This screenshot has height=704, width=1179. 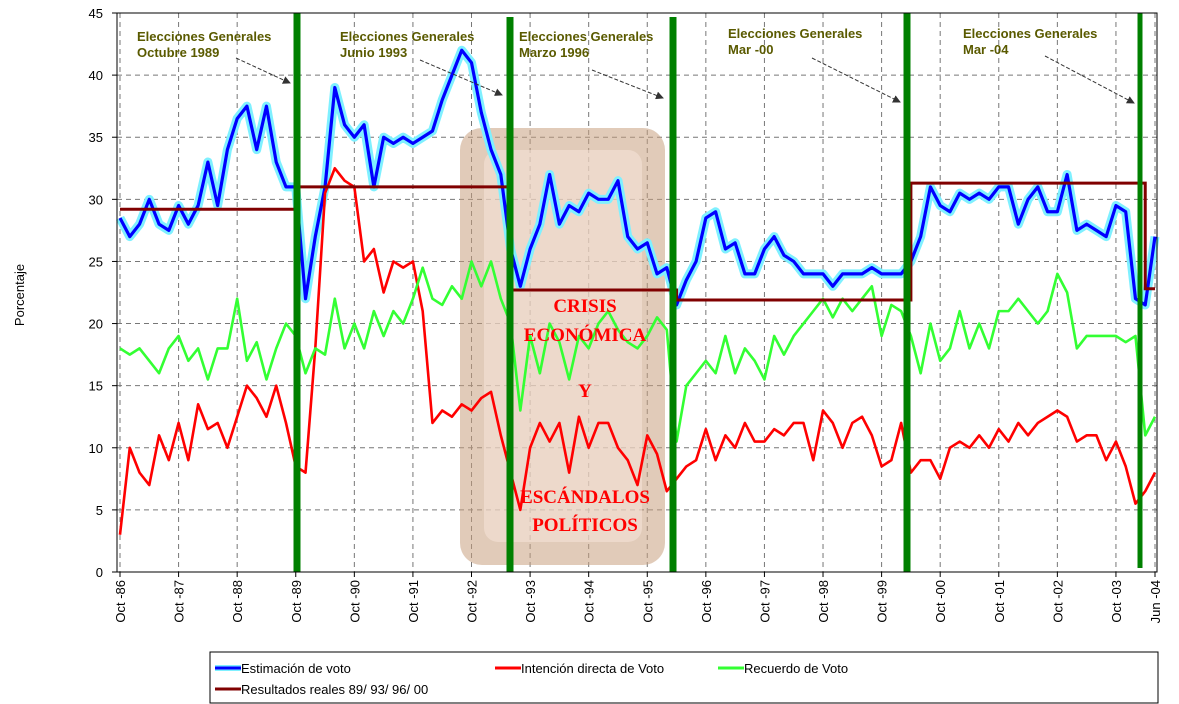 What do you see at coordinates (706, 601) in the screenshot?
I see `x-tick-label: Oct -96` at bounding box center [706, 601].